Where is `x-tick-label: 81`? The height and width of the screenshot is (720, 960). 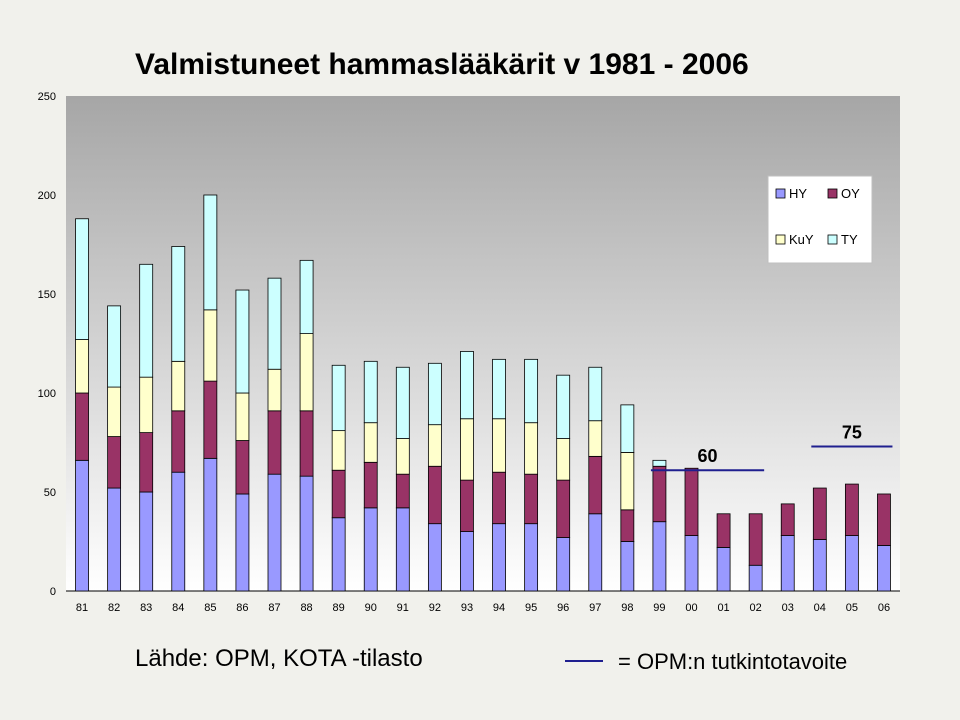
x-tick-label: 81 is located at coordinates (82, 608).